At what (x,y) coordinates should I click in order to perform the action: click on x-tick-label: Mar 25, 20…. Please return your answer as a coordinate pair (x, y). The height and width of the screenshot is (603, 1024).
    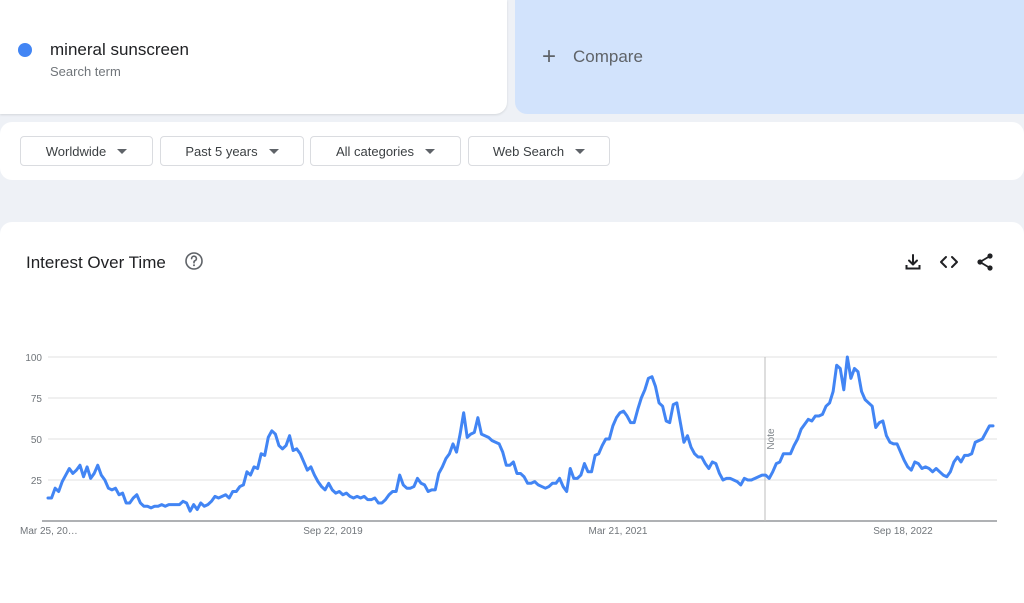
    Looking at the image, I should click on (49, 531).